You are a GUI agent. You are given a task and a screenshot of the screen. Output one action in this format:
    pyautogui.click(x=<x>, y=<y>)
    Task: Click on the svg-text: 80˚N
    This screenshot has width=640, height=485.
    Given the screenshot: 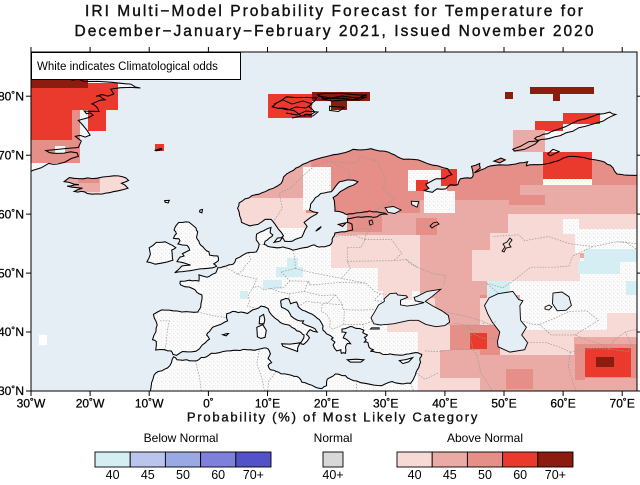 What is the action you would take?
    pyautogui.click(x=12, y=96)
    